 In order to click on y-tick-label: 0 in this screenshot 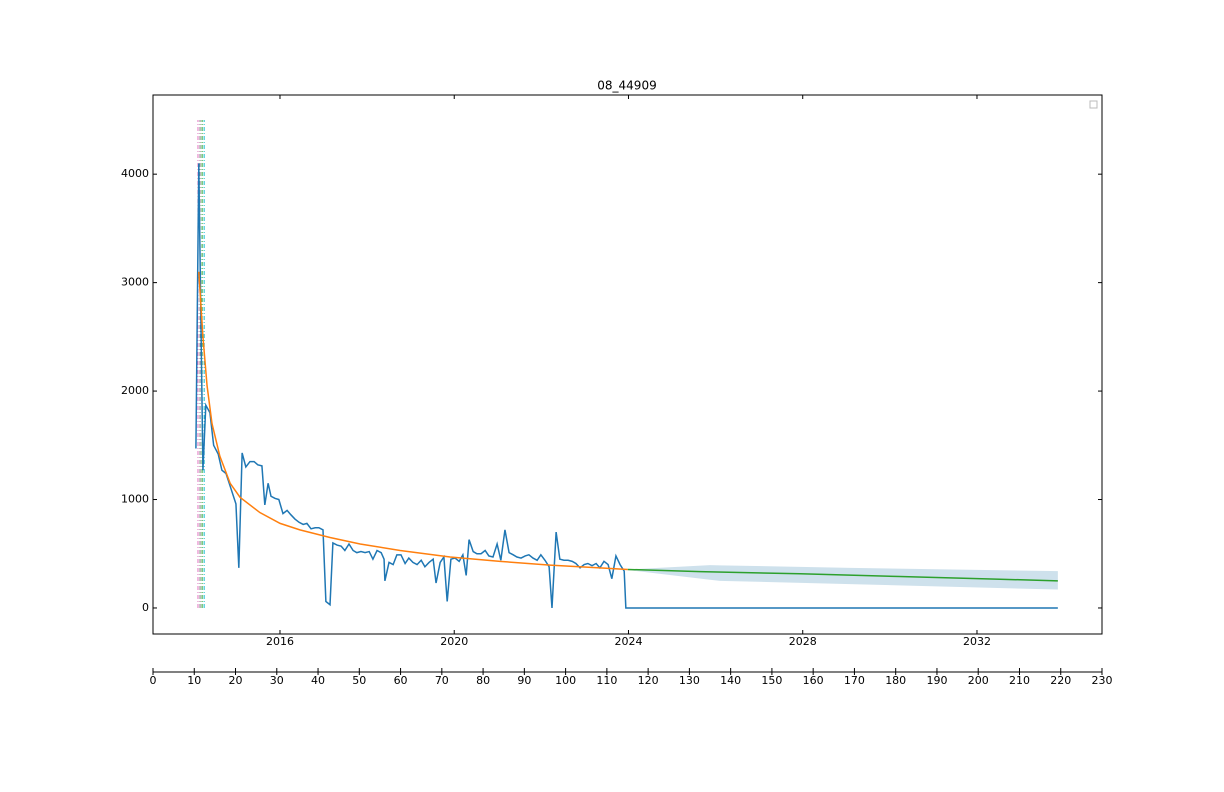, I will do `click(145, 607)`.